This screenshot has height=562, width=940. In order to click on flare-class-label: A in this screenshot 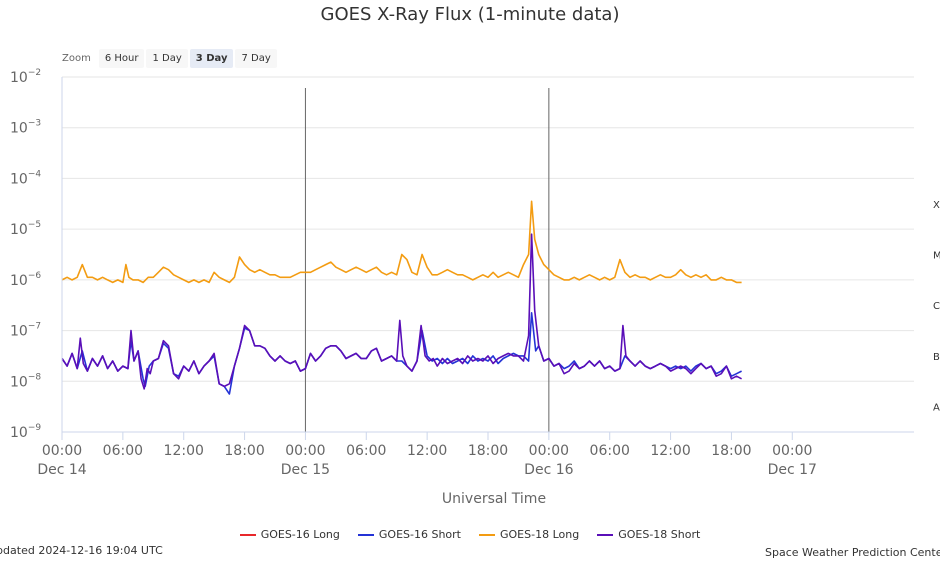, I will do `click(936, 408)`.